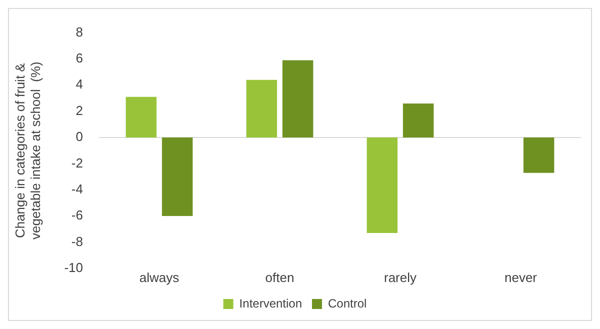  What do you see at coordinates (79, 136) in the screenshot?
I see `y-tick-label: 0` at bounding box center [79, 136].